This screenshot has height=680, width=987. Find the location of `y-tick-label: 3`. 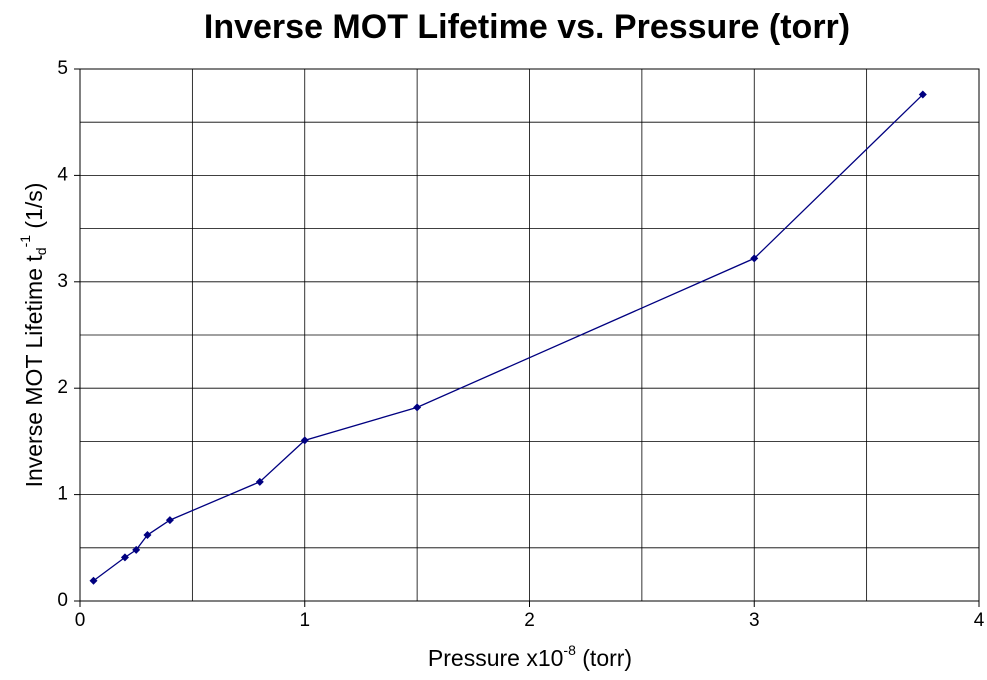

y-tick-label: 3 is located at coordinates (62, 281).